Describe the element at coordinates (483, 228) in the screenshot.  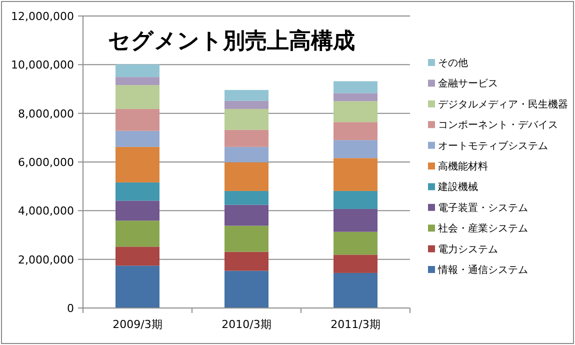
I see `legend-label: 社会・産業システム` at that location.